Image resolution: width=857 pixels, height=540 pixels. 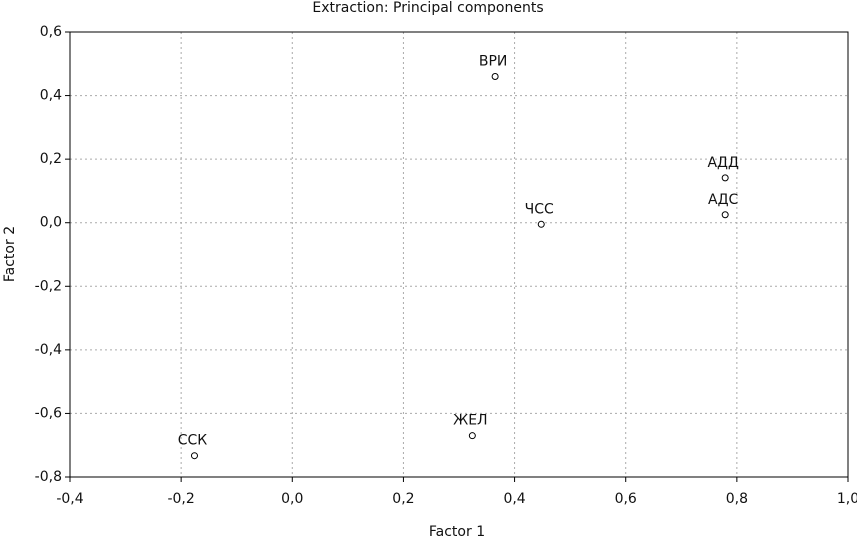 I want to click on y-tick-label: -0,8, so click(x=48, y=477).